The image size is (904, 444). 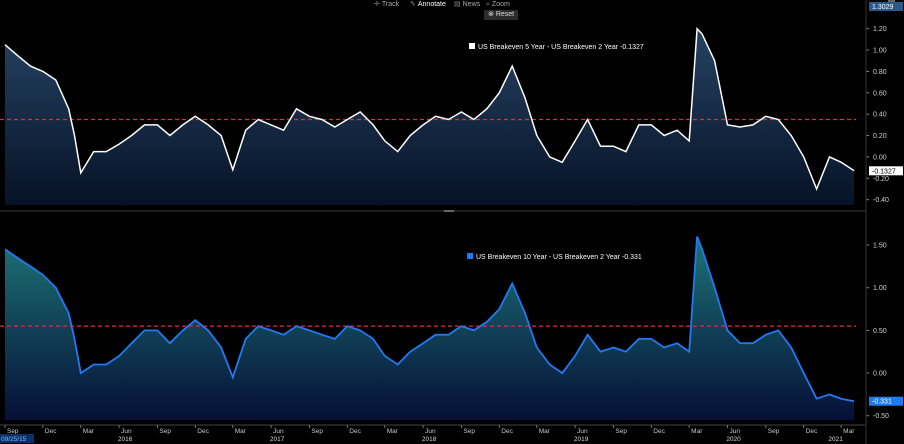 I want to click on bottom-last-value-text: -0.331, so click(x=882, y=402).